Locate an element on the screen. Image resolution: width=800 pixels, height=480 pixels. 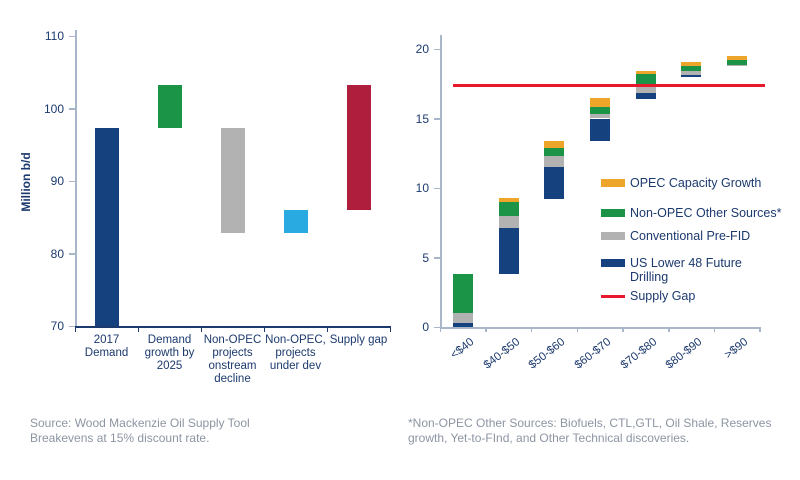
right-y-axis-line is located at coordinates (441, 181).